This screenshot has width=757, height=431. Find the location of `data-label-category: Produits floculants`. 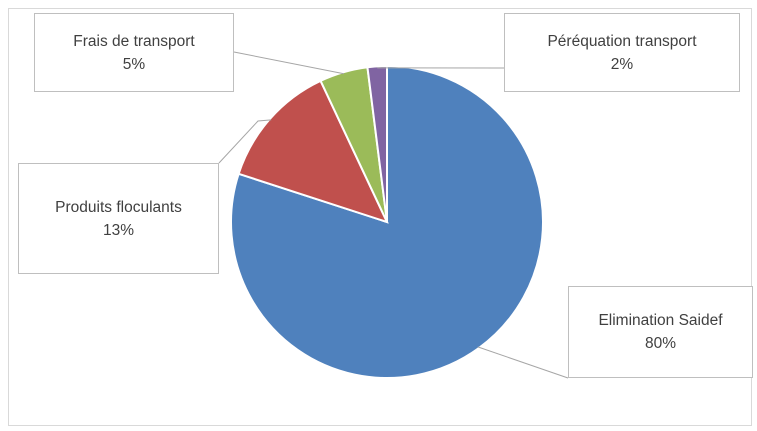

data-label-category: Produits floculants is located at coordinates (118, 207).